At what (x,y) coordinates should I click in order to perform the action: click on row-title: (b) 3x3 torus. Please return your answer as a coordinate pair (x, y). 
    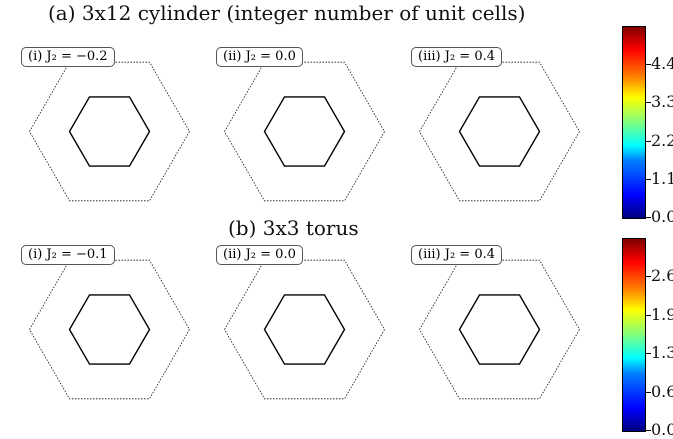
    Looking at the image, I should click on (293, 228).